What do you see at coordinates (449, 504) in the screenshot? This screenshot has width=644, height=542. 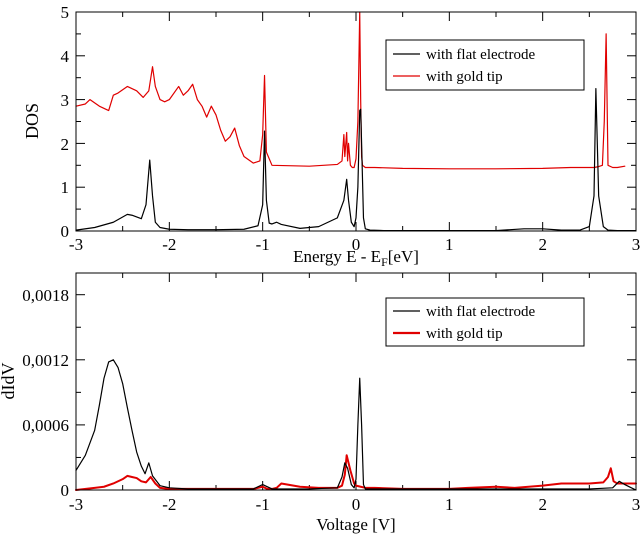 I see `didv-xtick-label: 1` at bounding box center [449, 504].